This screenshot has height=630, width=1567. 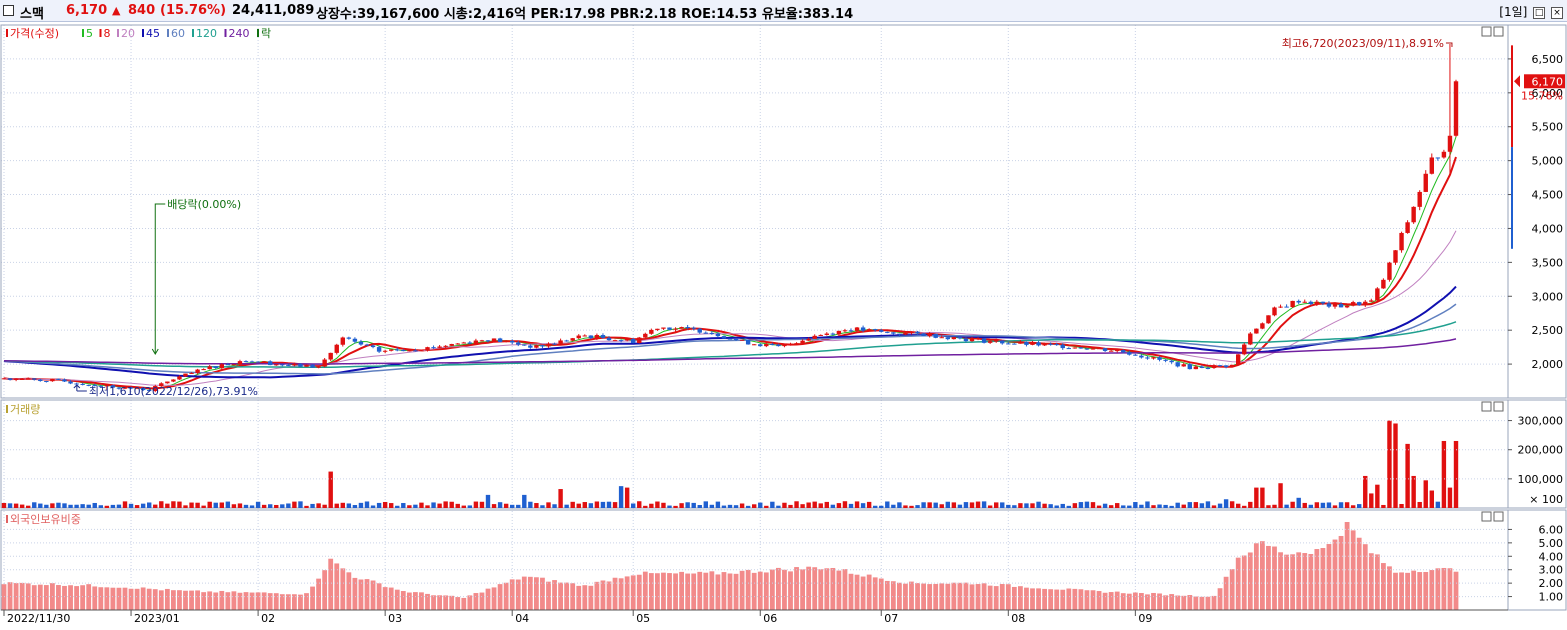 What do you see at coordinates (77, 387) in the screenshot?
I see `low-marker-arrow` at bounding box center [77, 387].